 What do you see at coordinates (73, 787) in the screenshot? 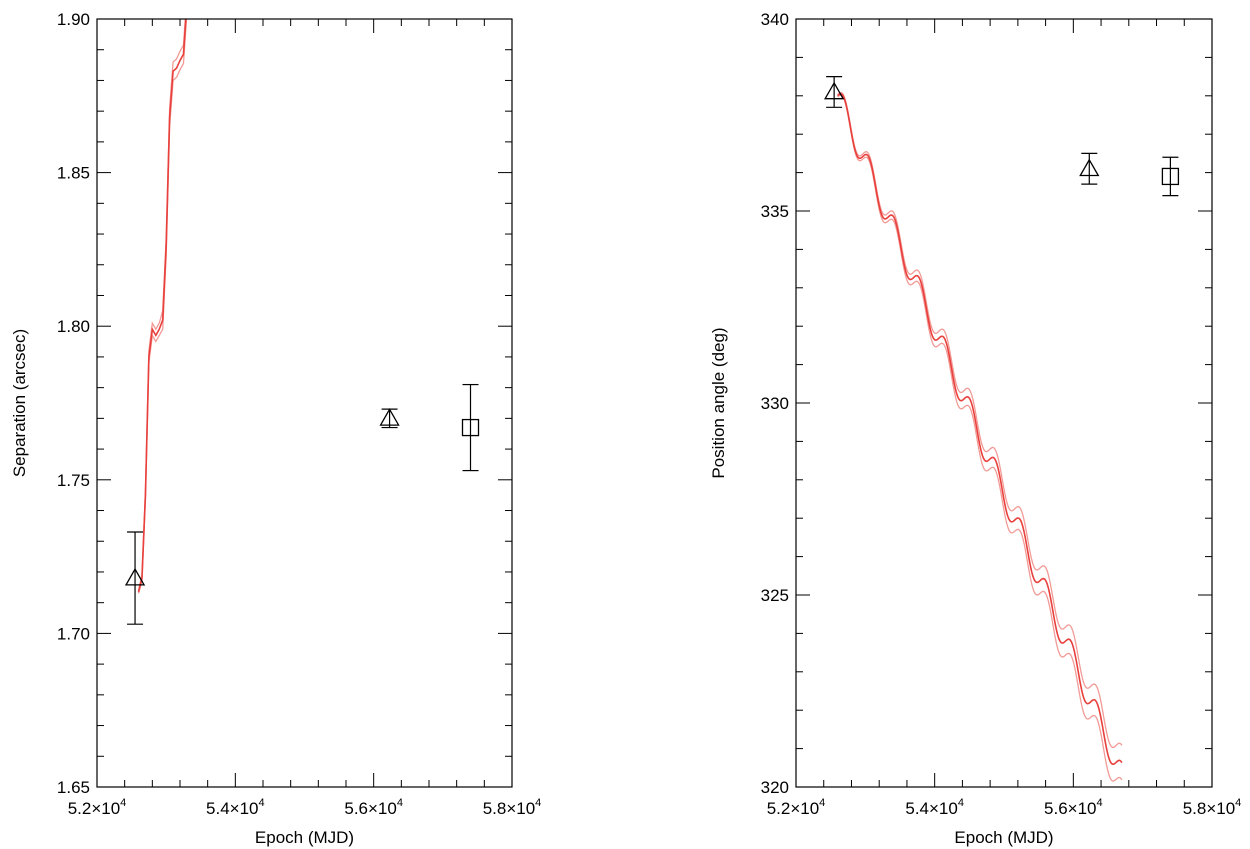
I see `y-tick-label: 1.65` at bounding box center [73, 787].